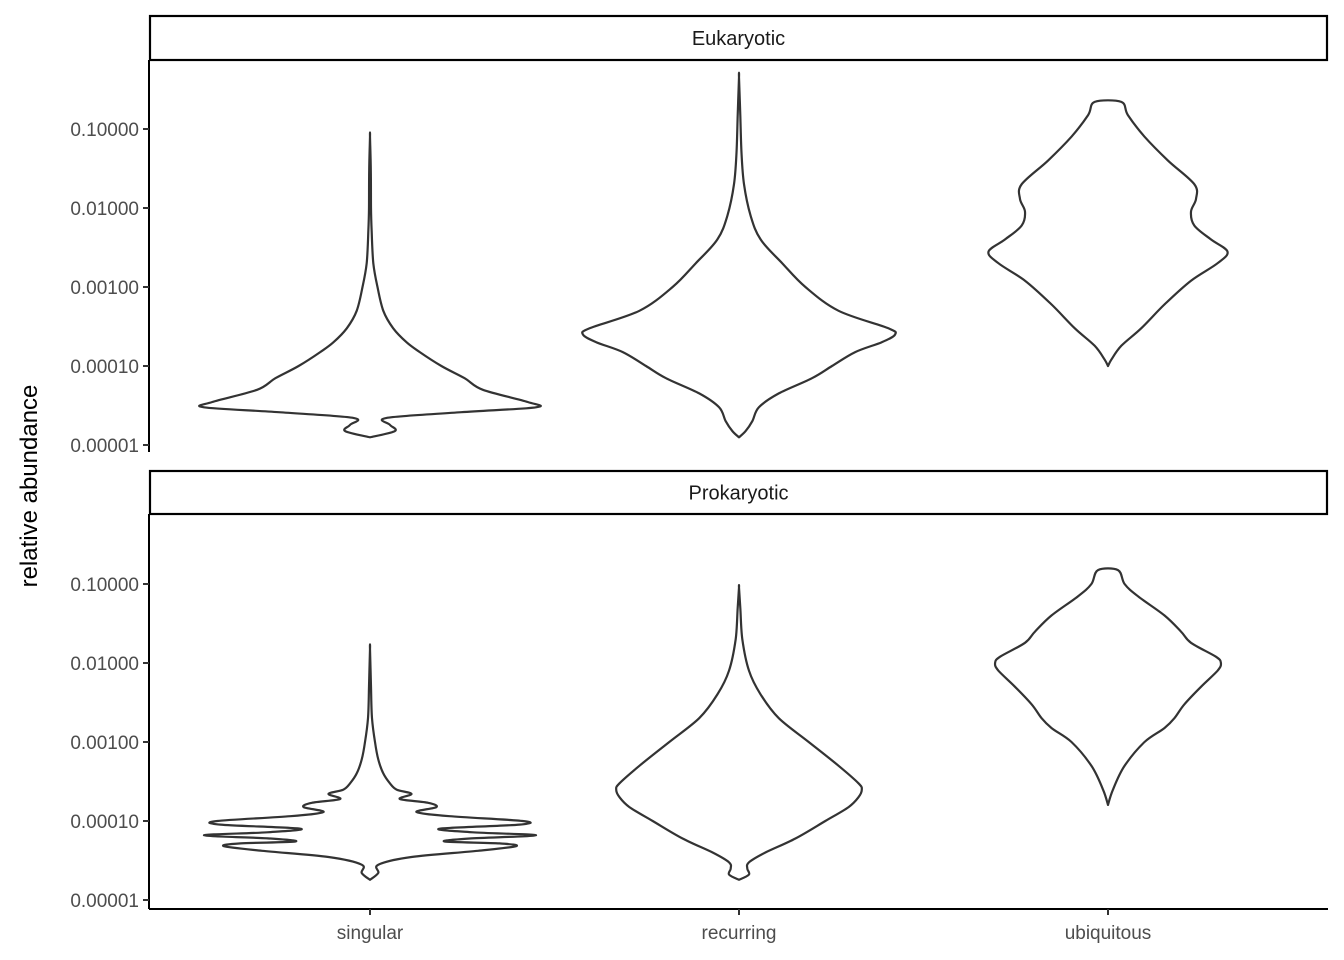 Image resolution: width=1344 pixels, height=960 pixels. I want to click on y-axis-title: relative abundance, so click(29, 486).